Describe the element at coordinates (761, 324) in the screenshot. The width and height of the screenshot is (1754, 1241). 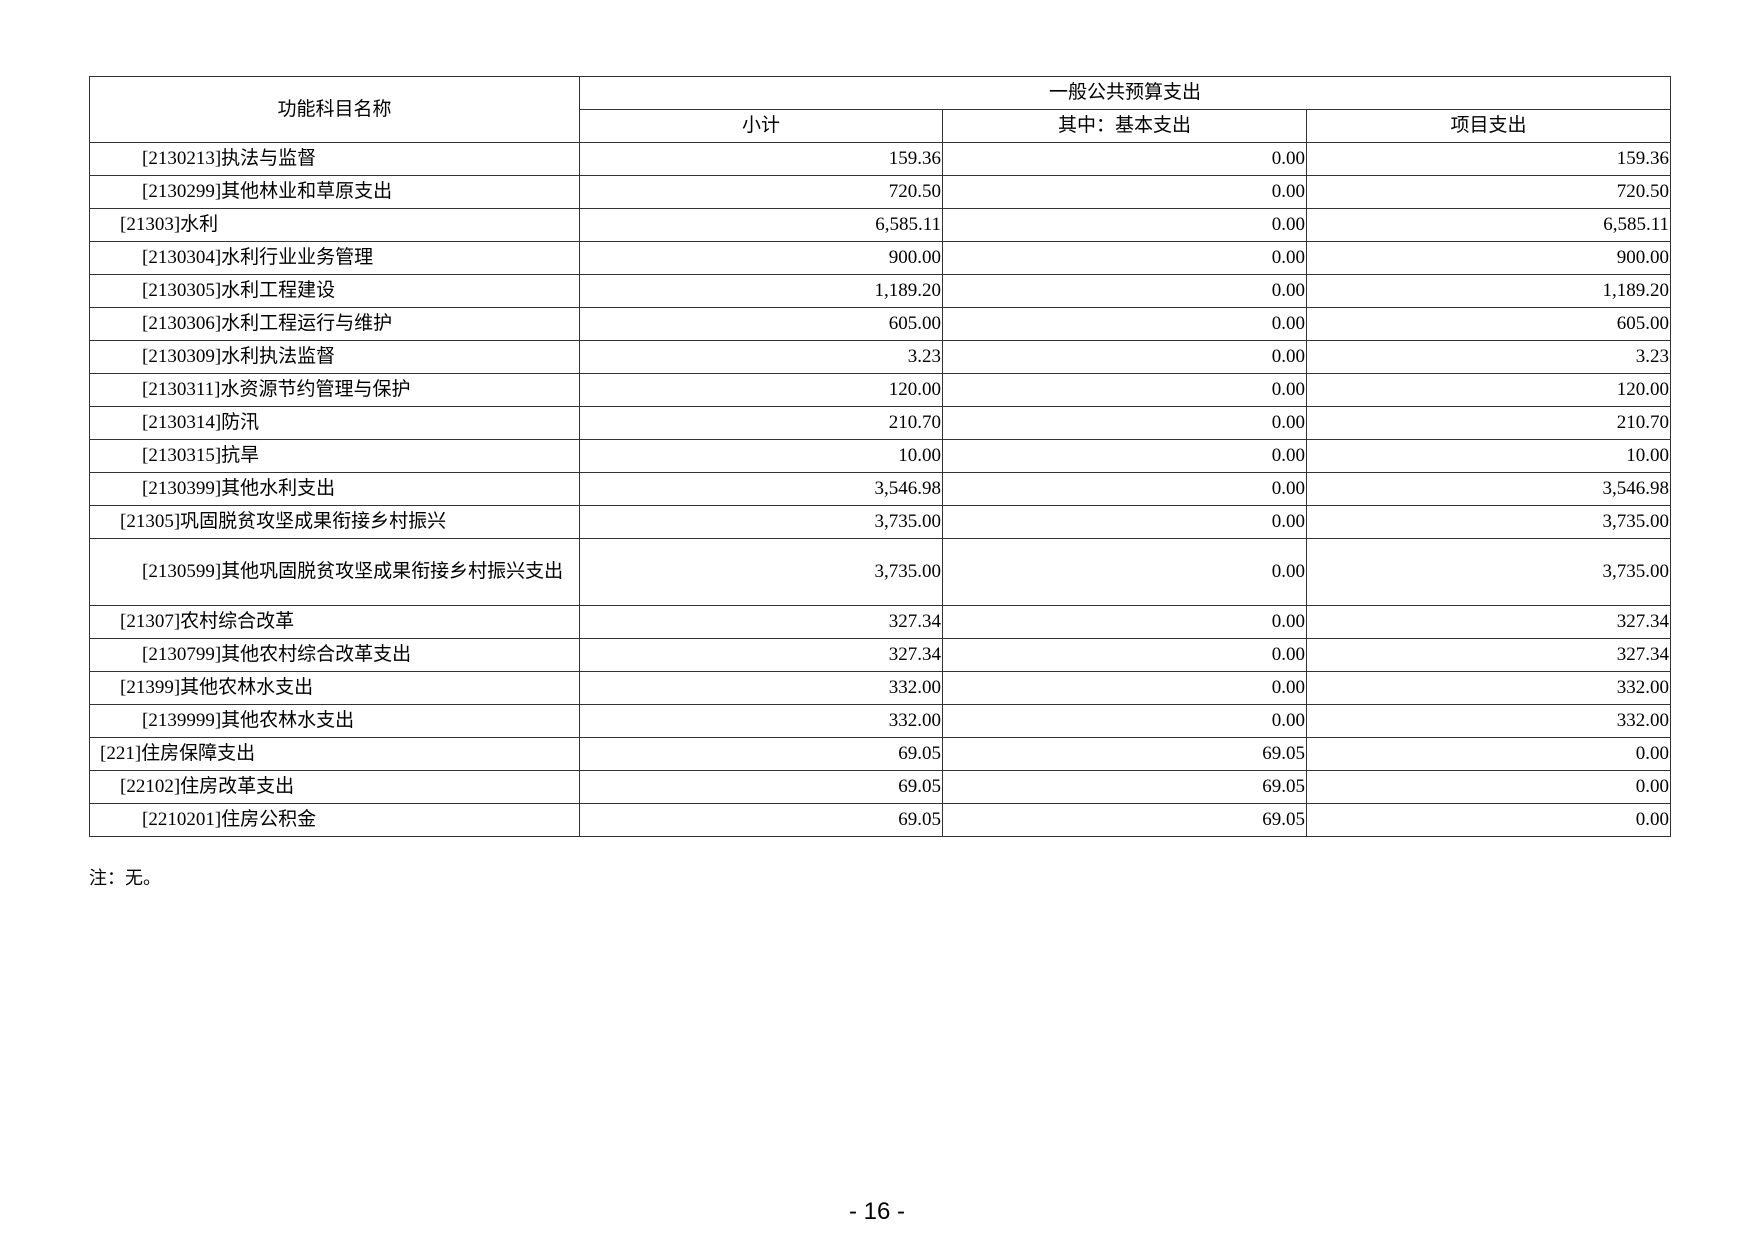
I see `row-subtotal: 605.00` at that location.